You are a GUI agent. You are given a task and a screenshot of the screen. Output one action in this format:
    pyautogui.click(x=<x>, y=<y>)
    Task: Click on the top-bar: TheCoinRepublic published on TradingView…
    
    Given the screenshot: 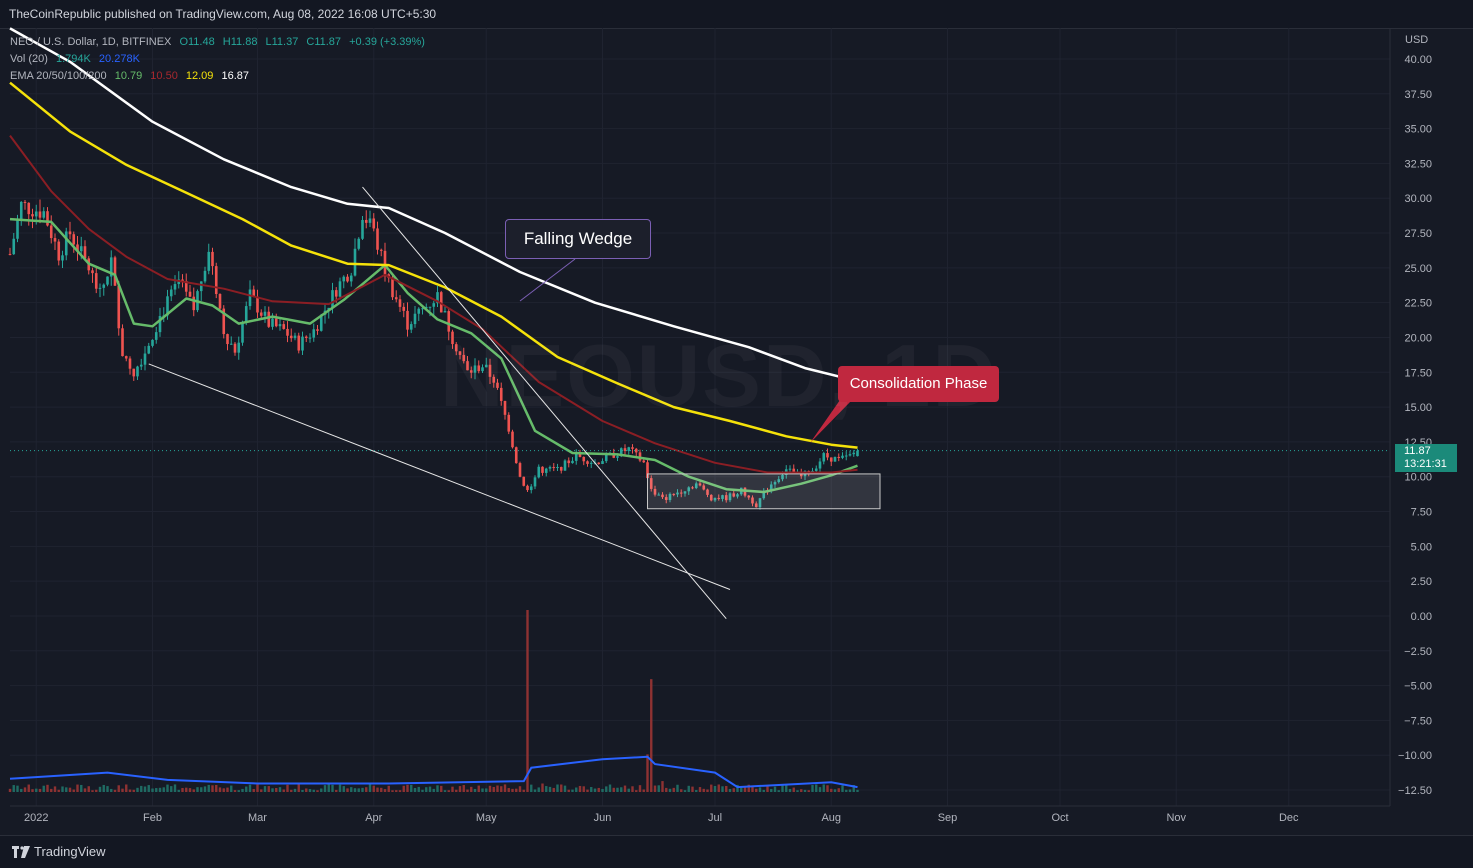 What is the action you would take?
    pyautogui.click(x=736, y=14)
    